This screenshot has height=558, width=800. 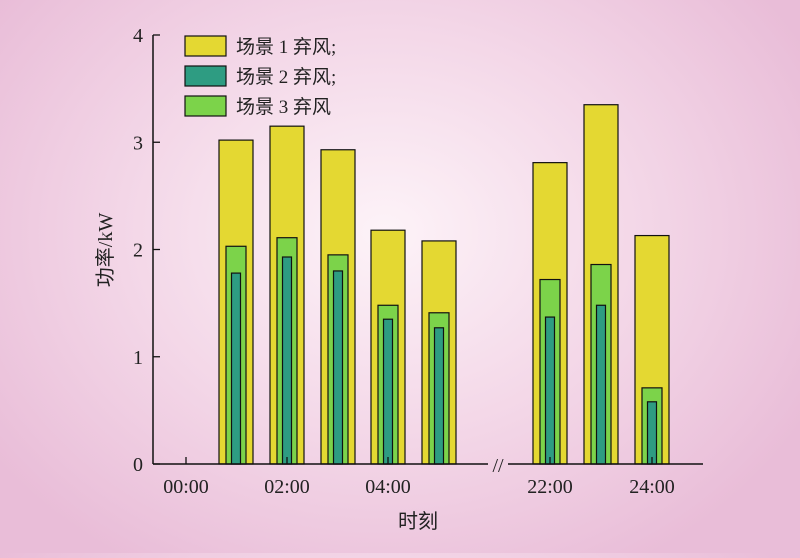 I want to click on y-tick-label-2: 2, so click(x=138, y=251).